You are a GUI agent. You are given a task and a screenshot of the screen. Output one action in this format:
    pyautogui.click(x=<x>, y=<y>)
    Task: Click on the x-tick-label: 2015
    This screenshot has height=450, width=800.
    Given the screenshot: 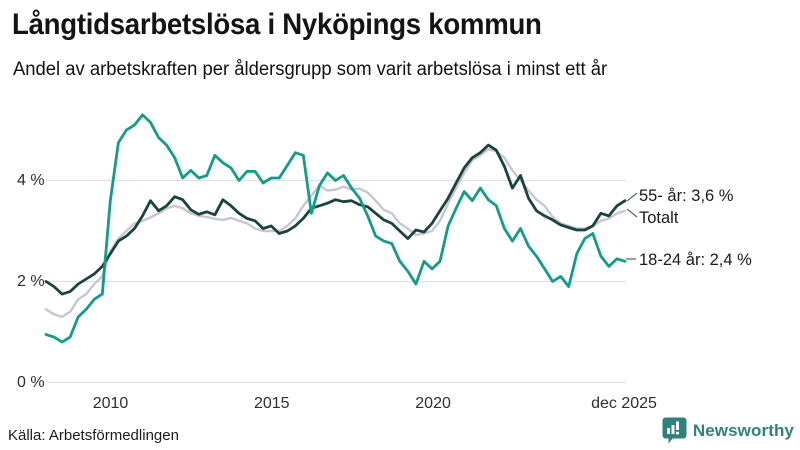 What is the action you would take?
    pyautogui.click(x=271, y=403)
    